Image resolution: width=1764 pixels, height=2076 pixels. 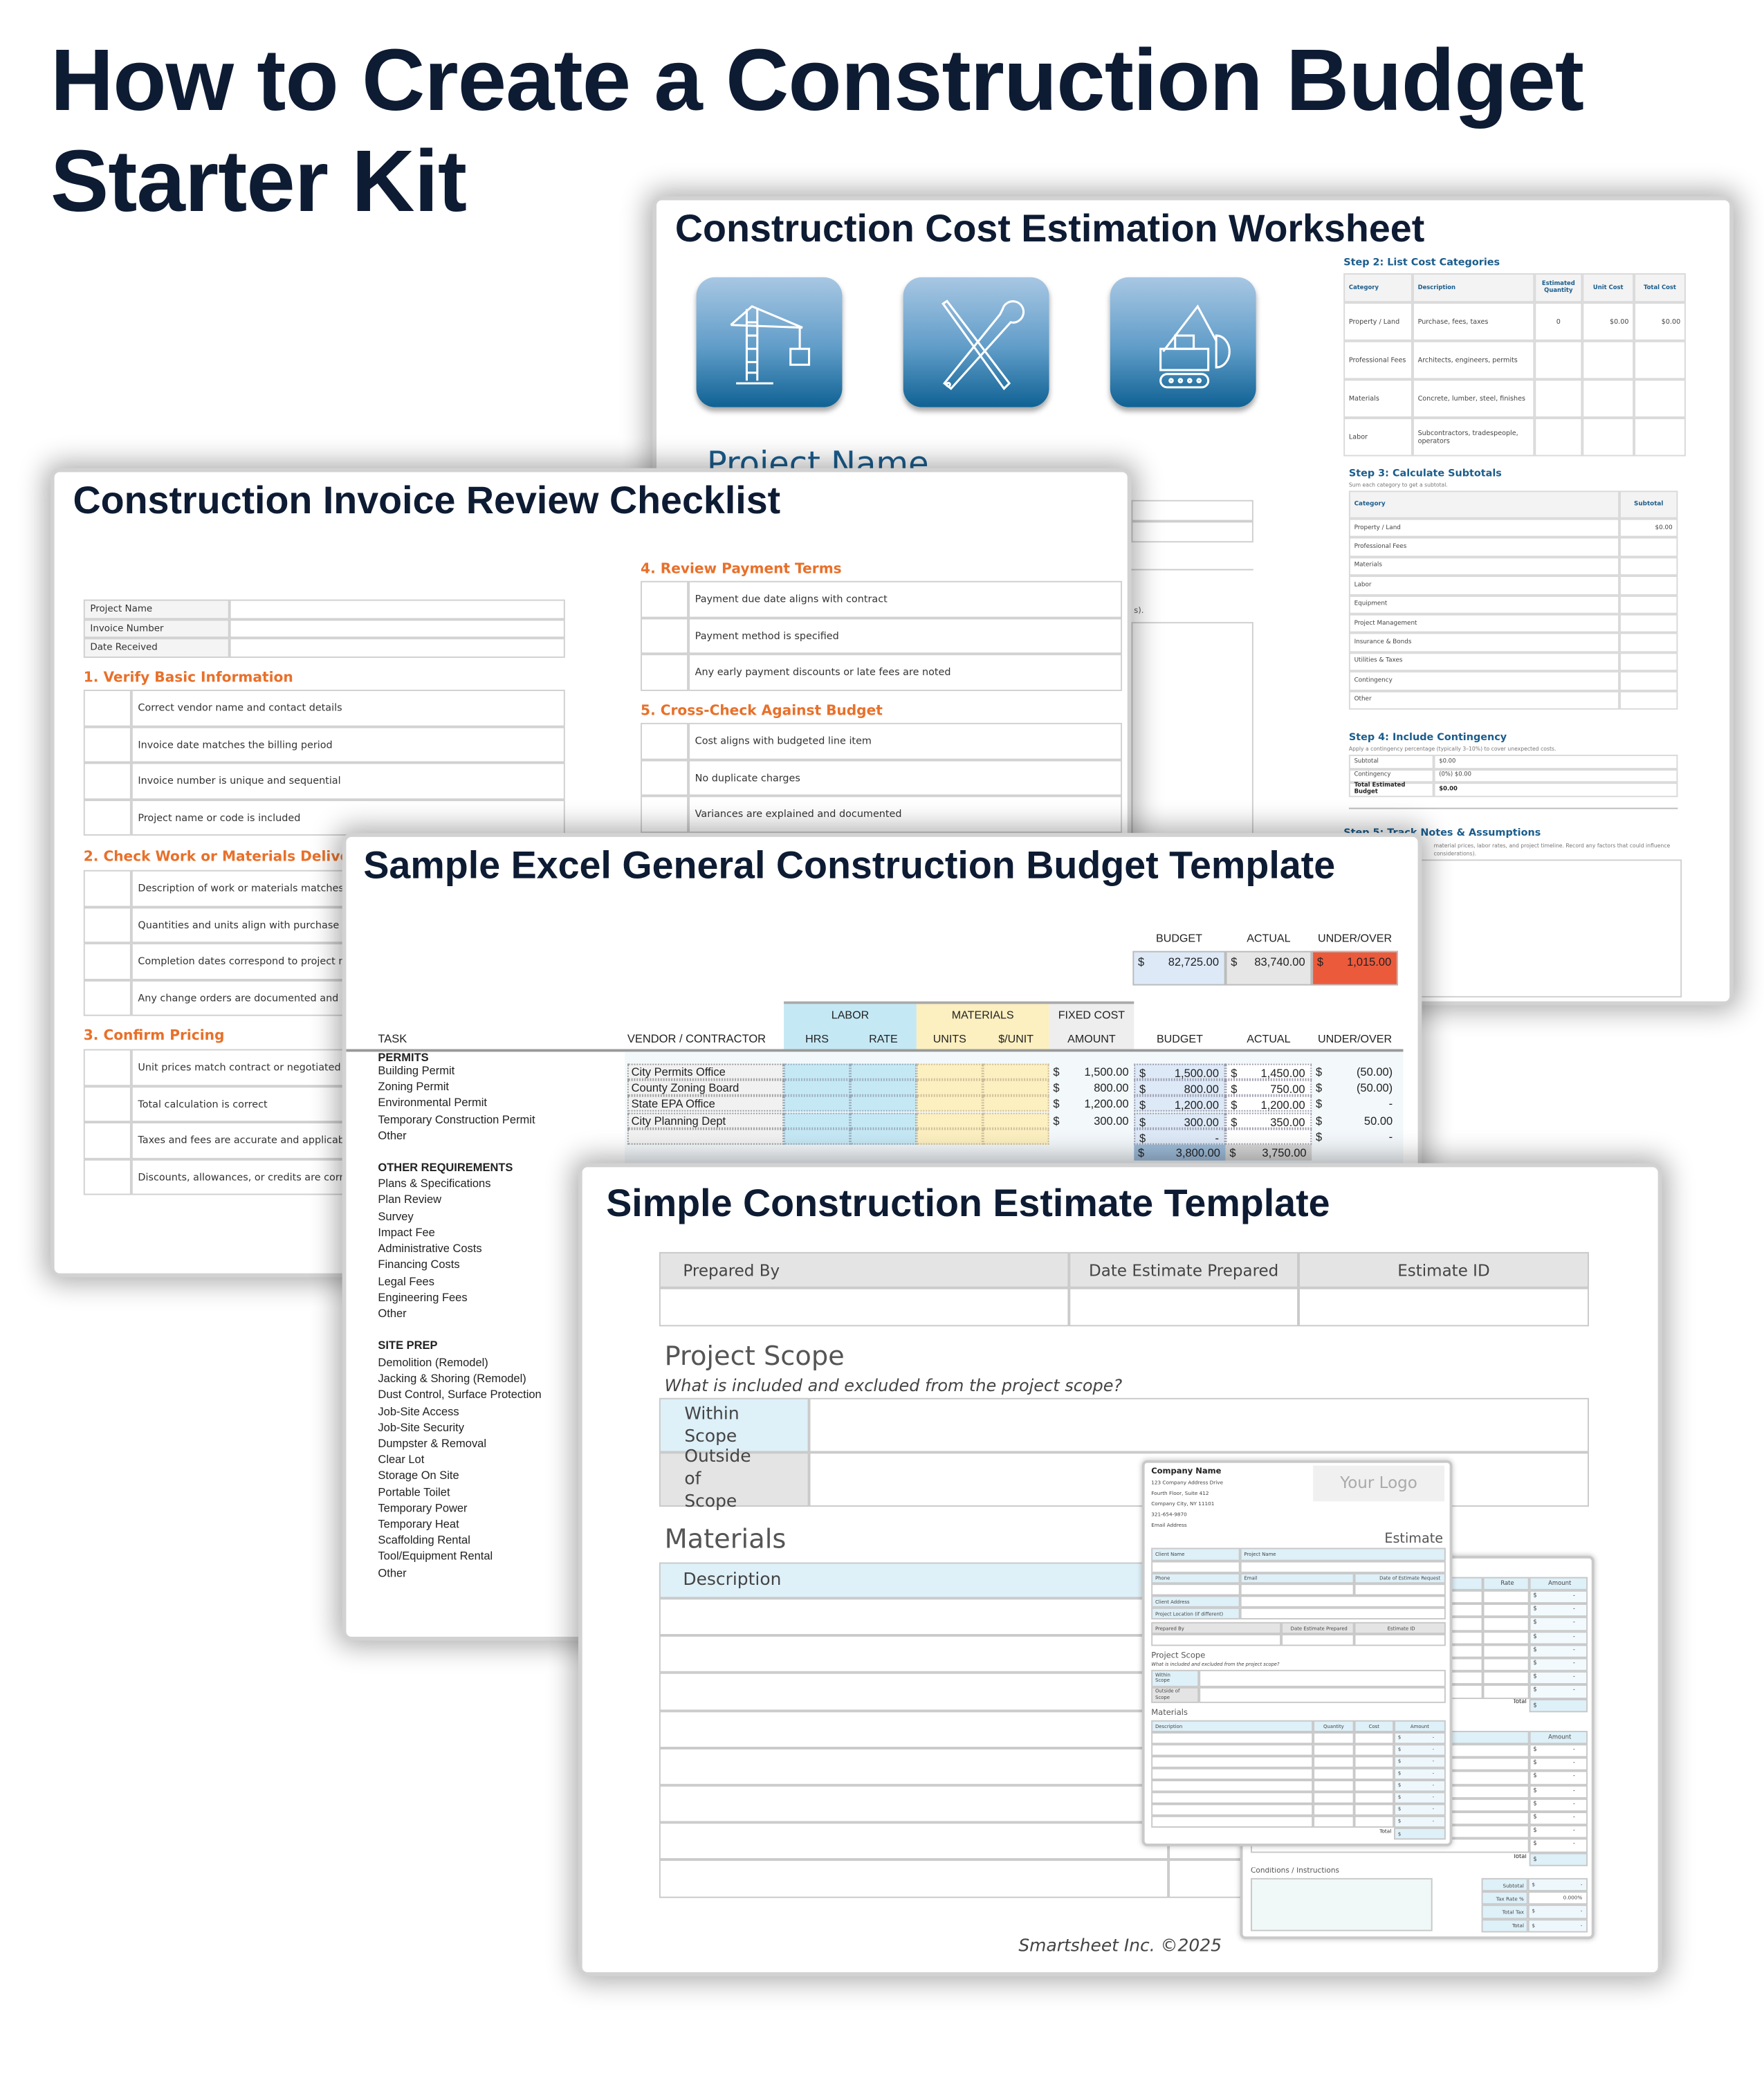 What do you see at coordinates (1355, 968) in the screenshot?
I see `summary-value: $1,015.00` at bounding box center [1355, 968].